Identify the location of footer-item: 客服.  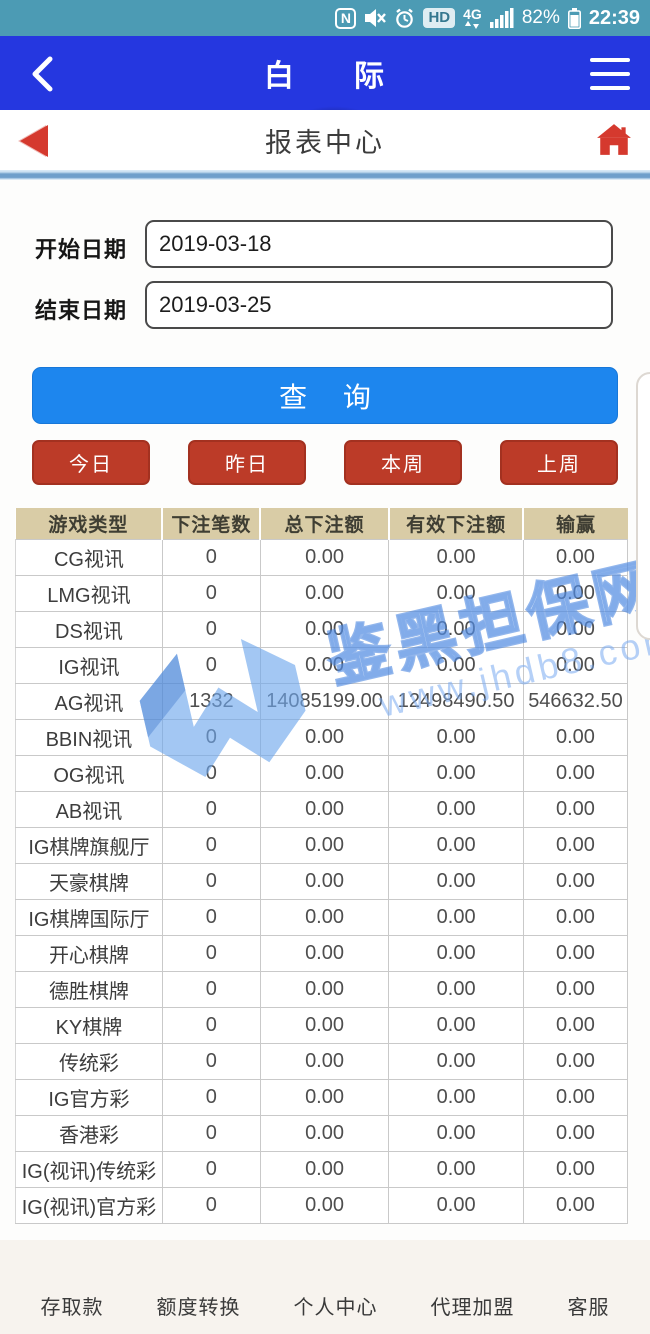
(588, 1308).